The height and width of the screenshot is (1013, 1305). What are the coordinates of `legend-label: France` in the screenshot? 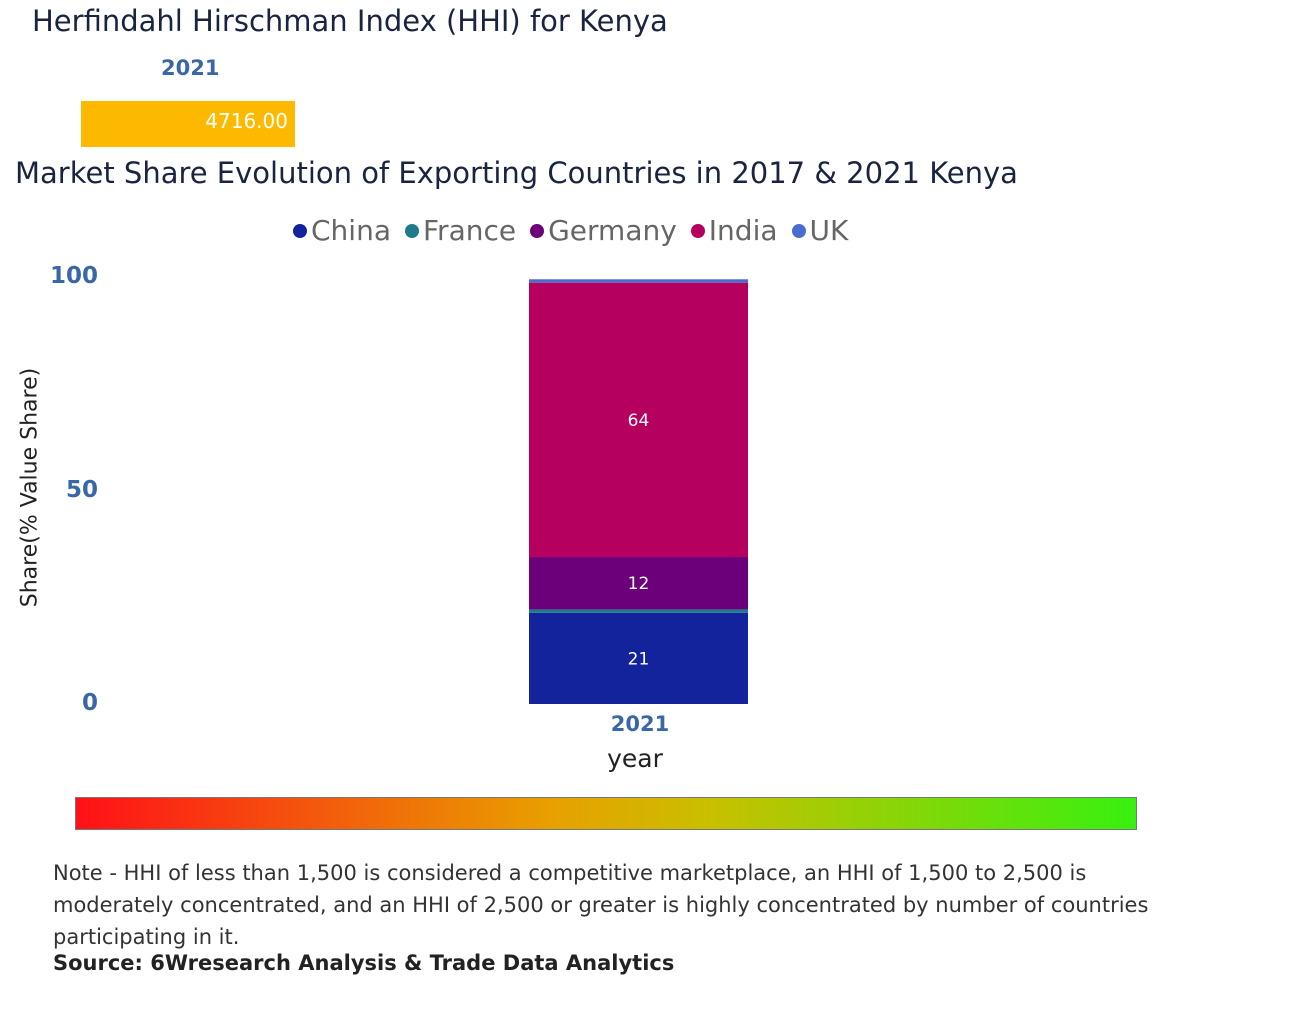 It's located at (469, 230).